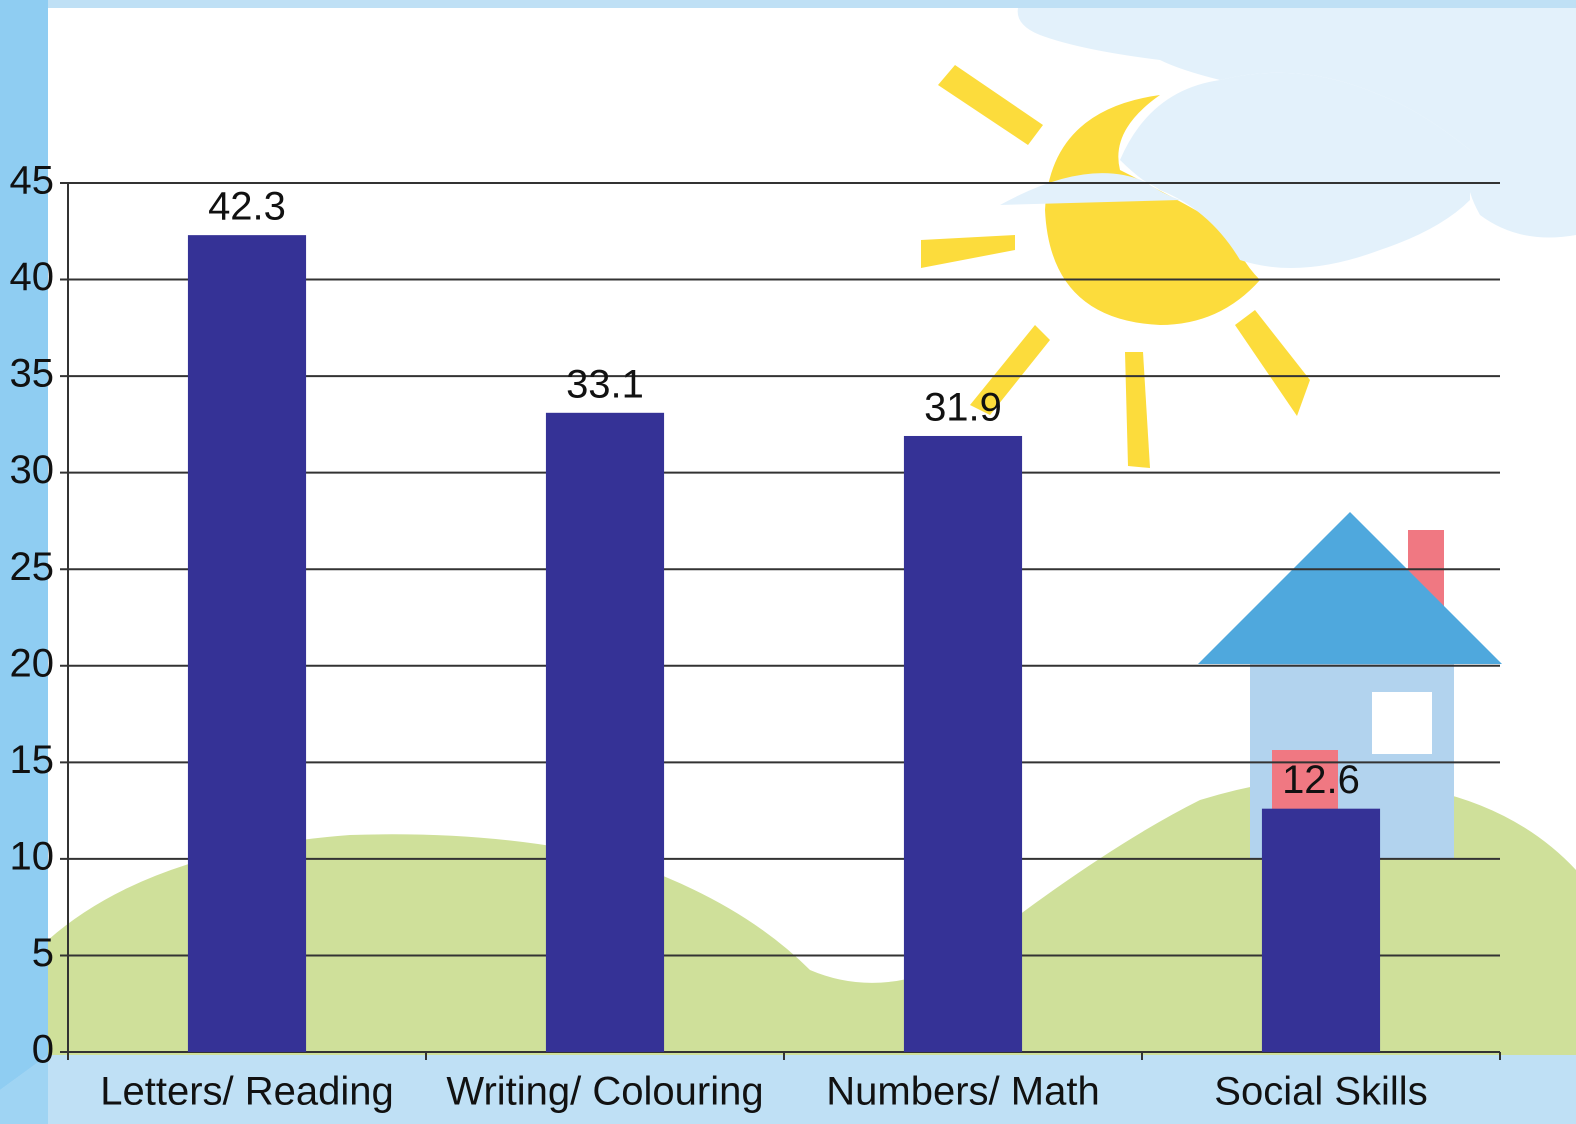  I want to click on y-tick-label: 10, so click(32, 856).